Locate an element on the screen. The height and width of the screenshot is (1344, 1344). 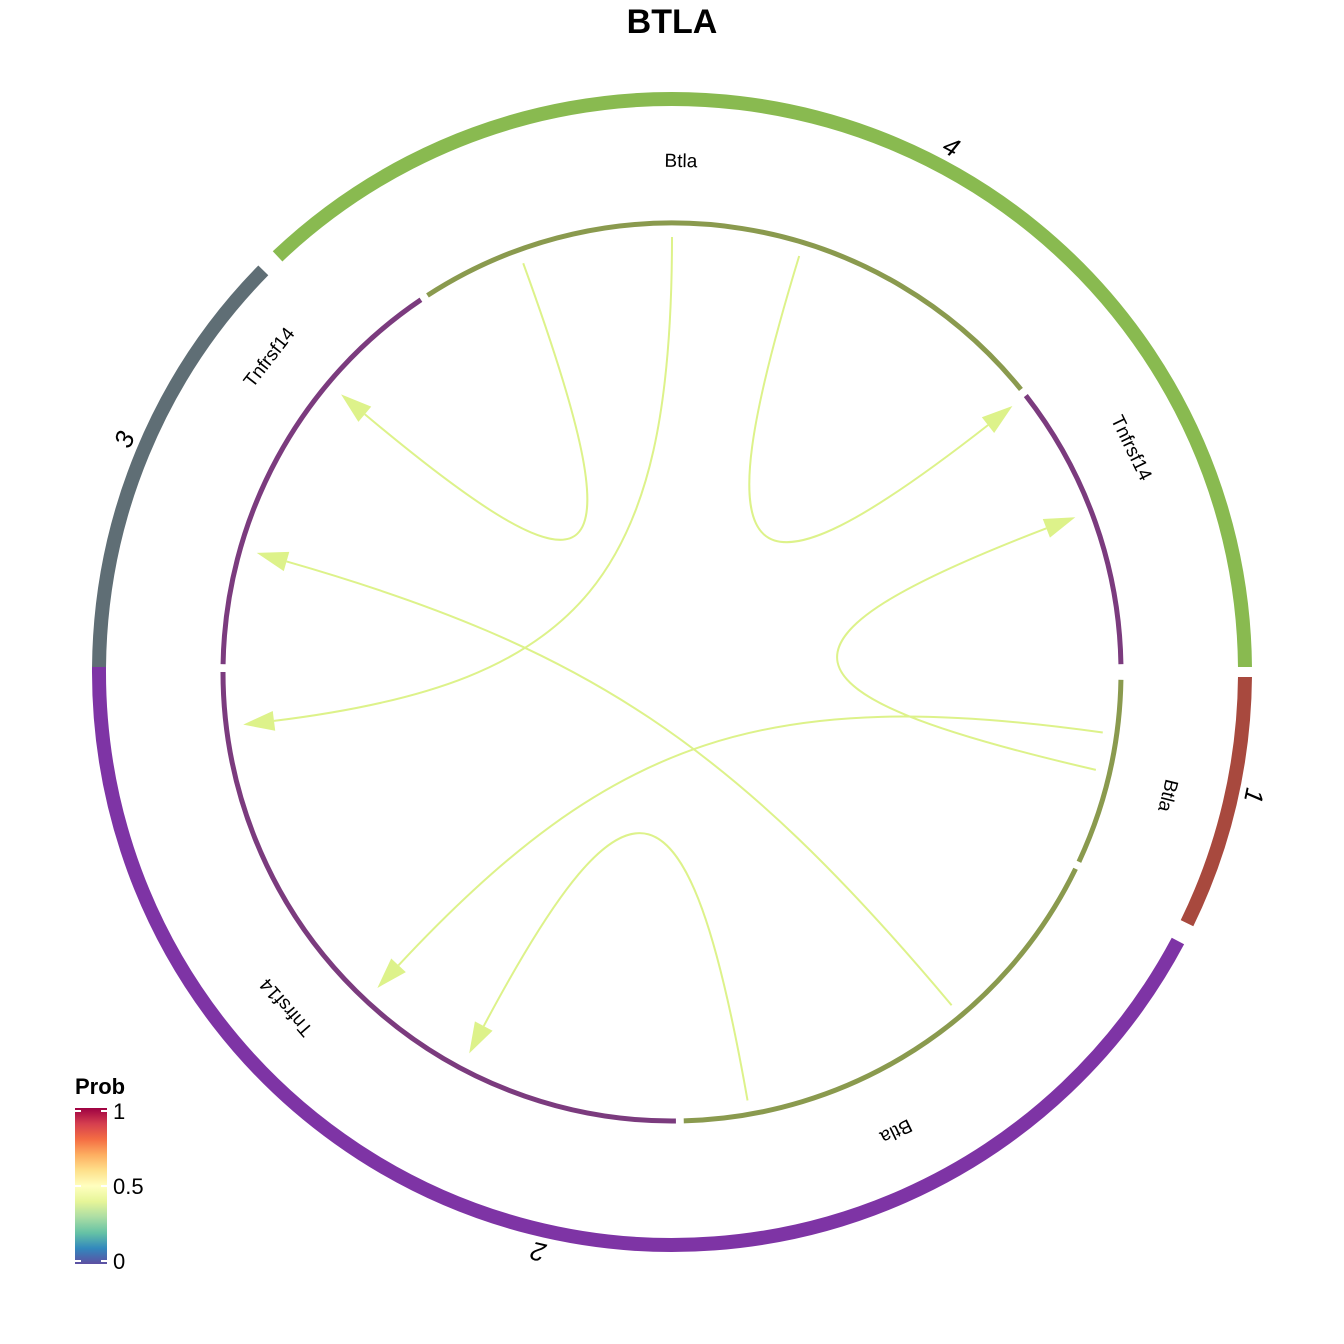
gene-label-btla-2: Btla is located at coordinates (895, 1130).